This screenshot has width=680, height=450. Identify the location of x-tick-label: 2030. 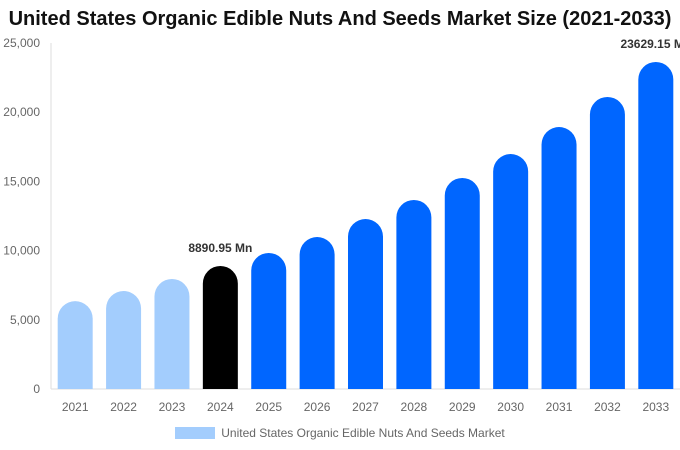
(510, 407).